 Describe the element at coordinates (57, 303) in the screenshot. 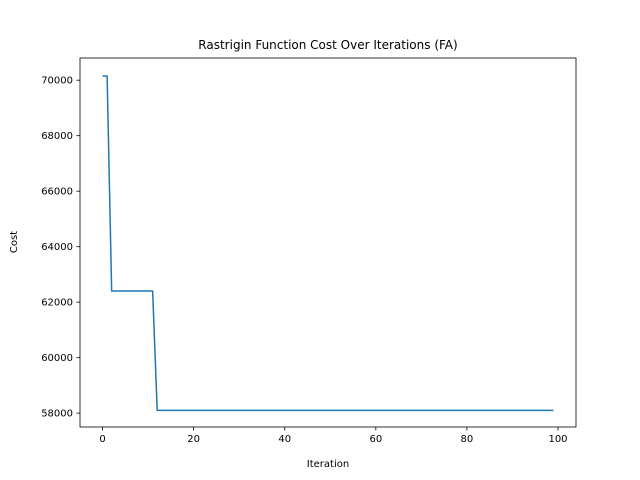

I see `y-tick-label: 62000` at that location.